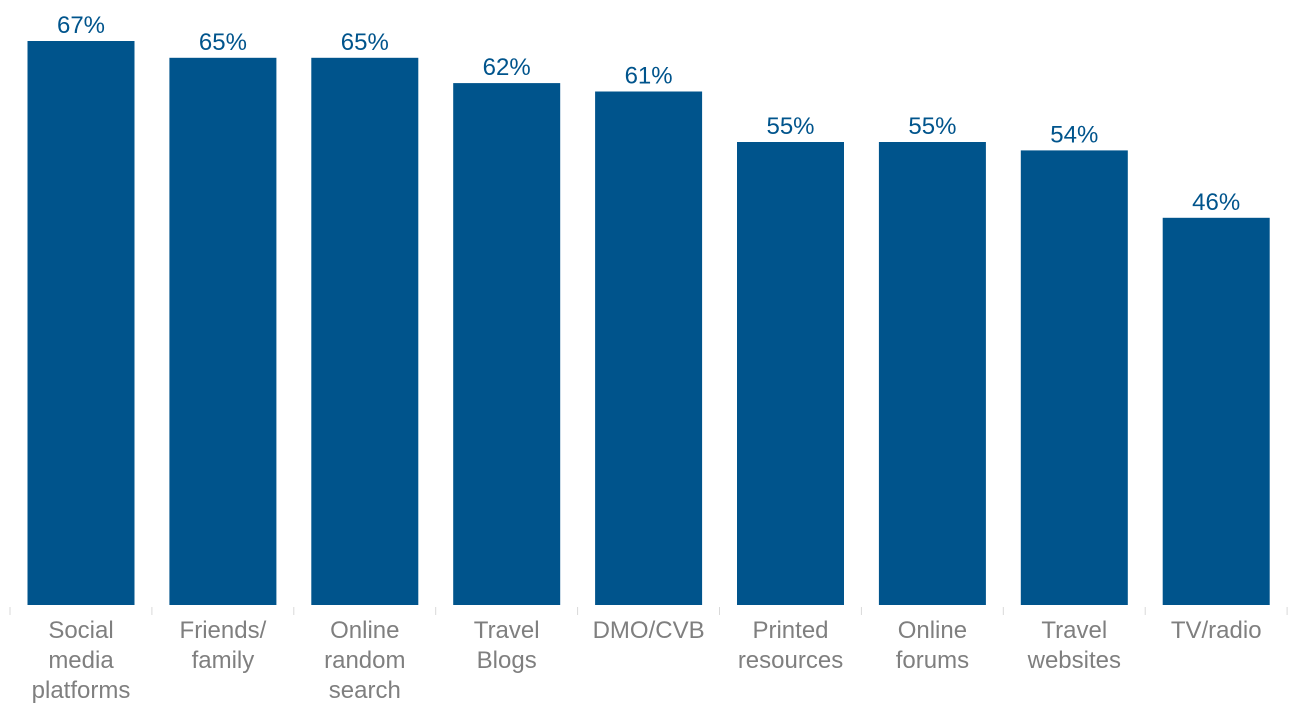 The image size is (1297, 709). I want to click on category-label-line: Social, so click(80, 630).